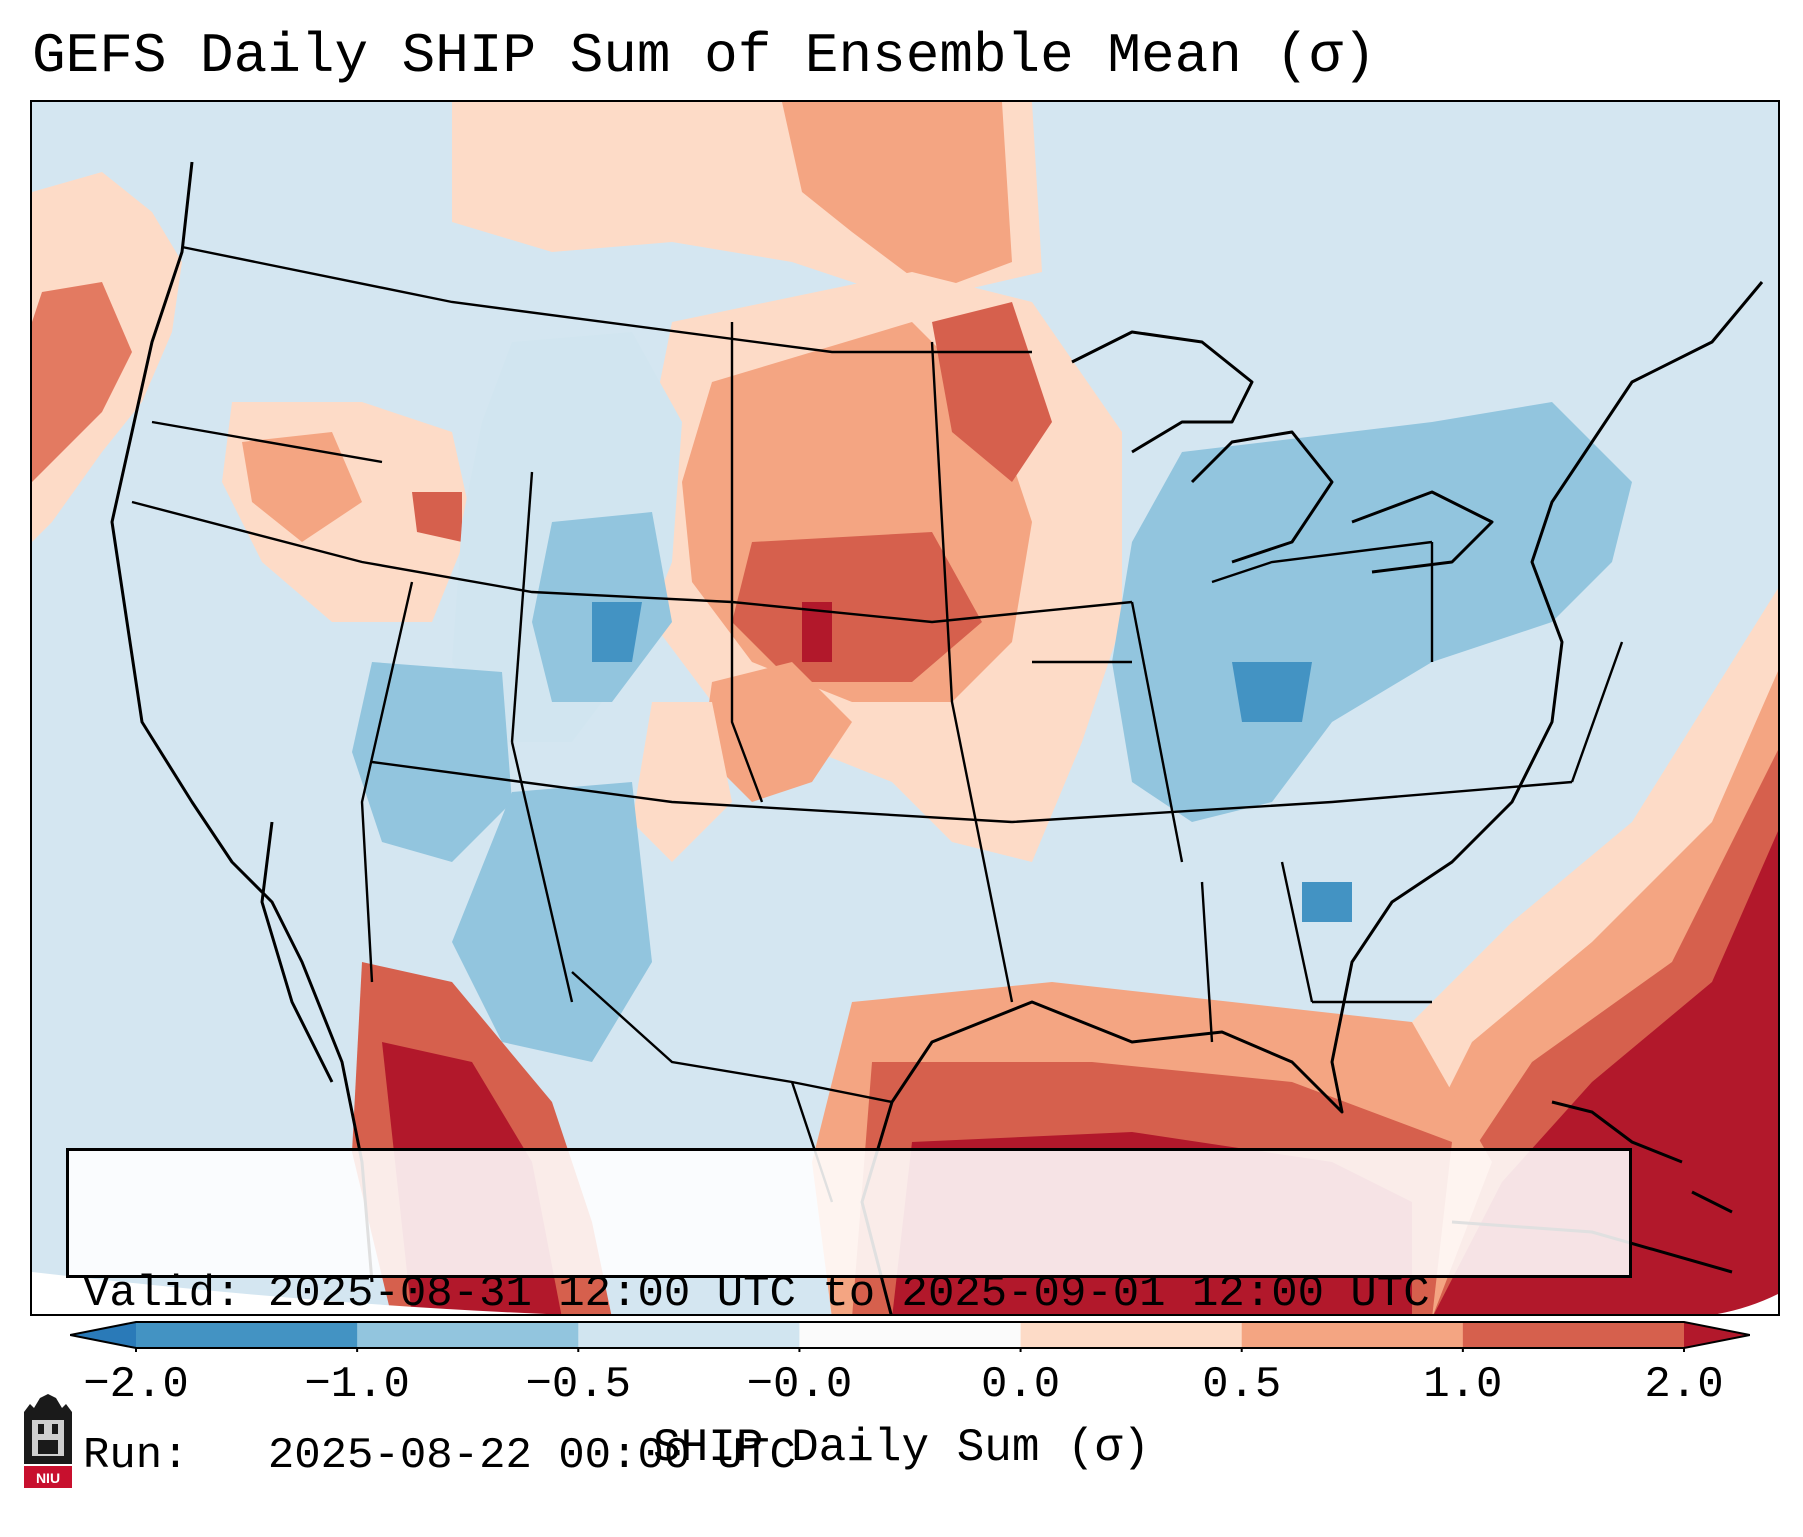  Describe the element at coordinates (799, 1385) in the screenshot. I see `colorbar-tick-label: −0.0` at that location.